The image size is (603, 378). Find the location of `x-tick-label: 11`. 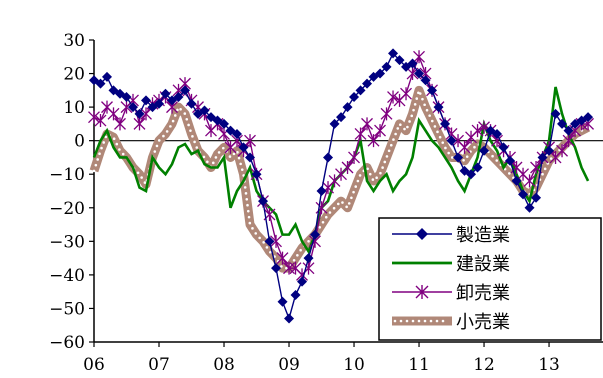

x-tick-label: 11 is located at coordinates (419, 365).